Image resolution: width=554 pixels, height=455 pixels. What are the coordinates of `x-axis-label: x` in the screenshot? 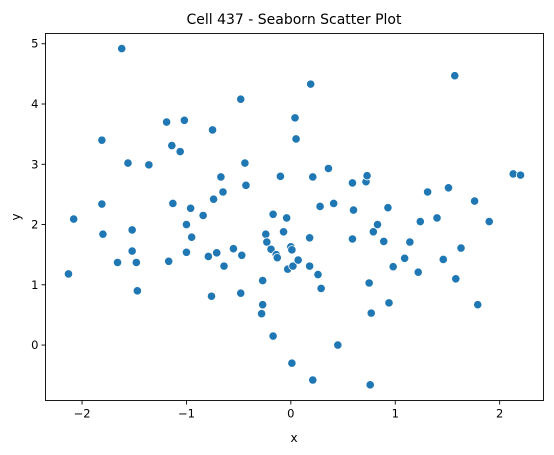 It's located at (293, 438).